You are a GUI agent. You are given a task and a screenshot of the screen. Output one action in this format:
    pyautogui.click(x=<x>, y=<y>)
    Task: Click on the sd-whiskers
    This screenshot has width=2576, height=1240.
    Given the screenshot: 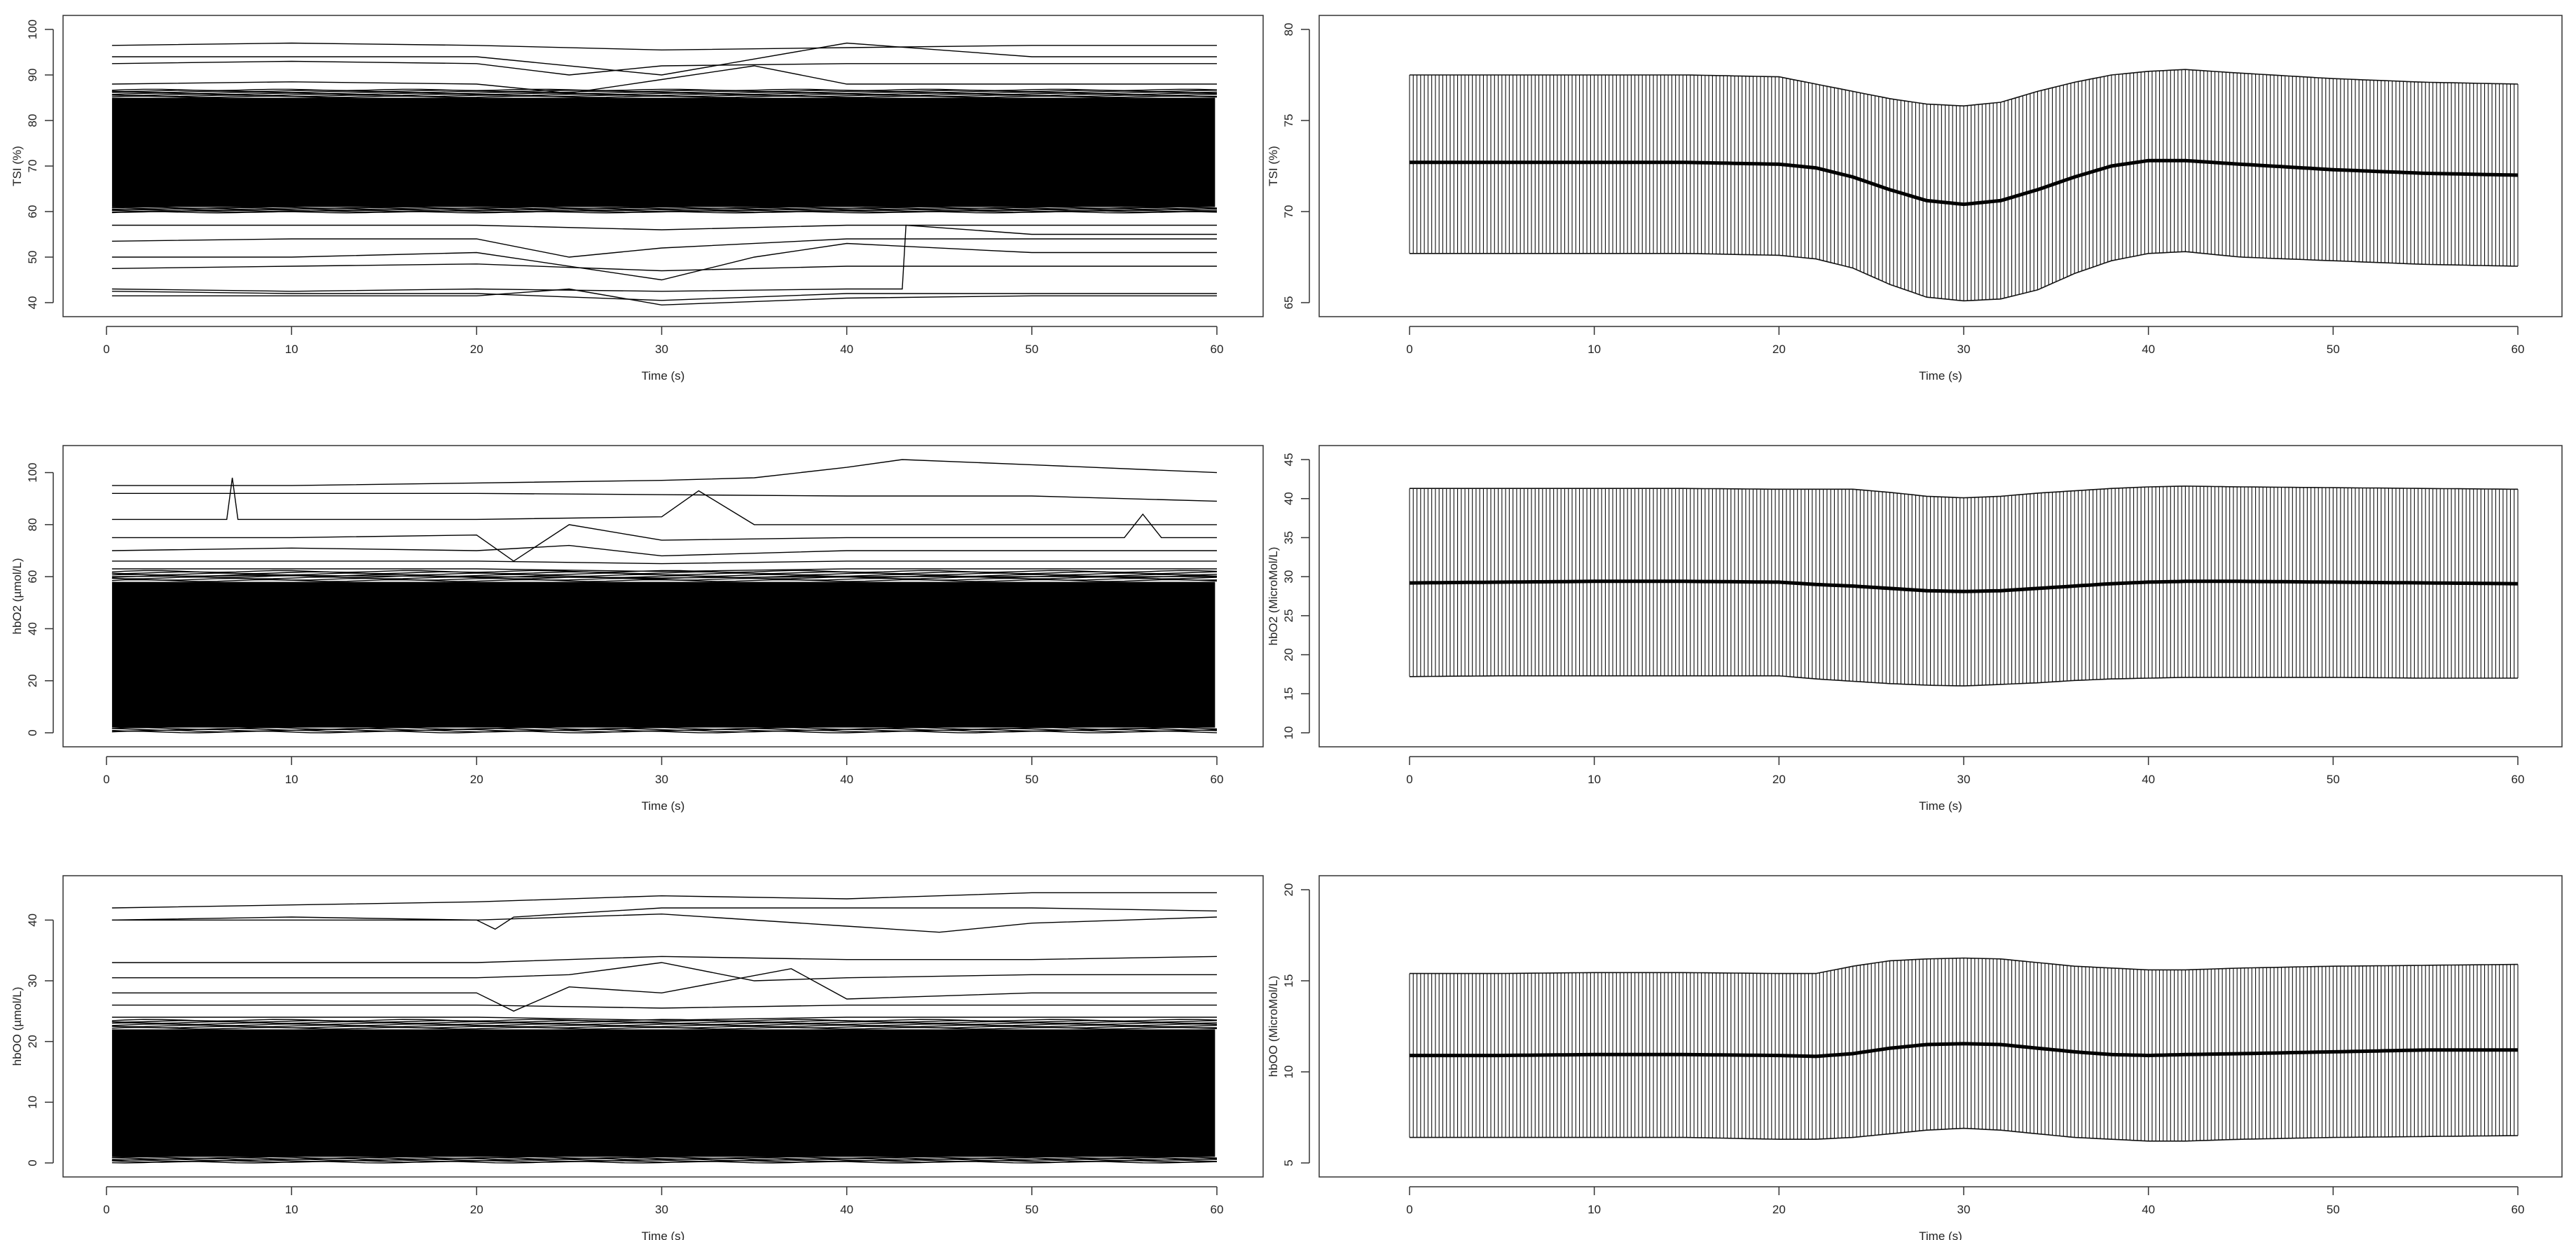 What is the action you would take?
    pyautogui.click(x=1964, y=185)
    